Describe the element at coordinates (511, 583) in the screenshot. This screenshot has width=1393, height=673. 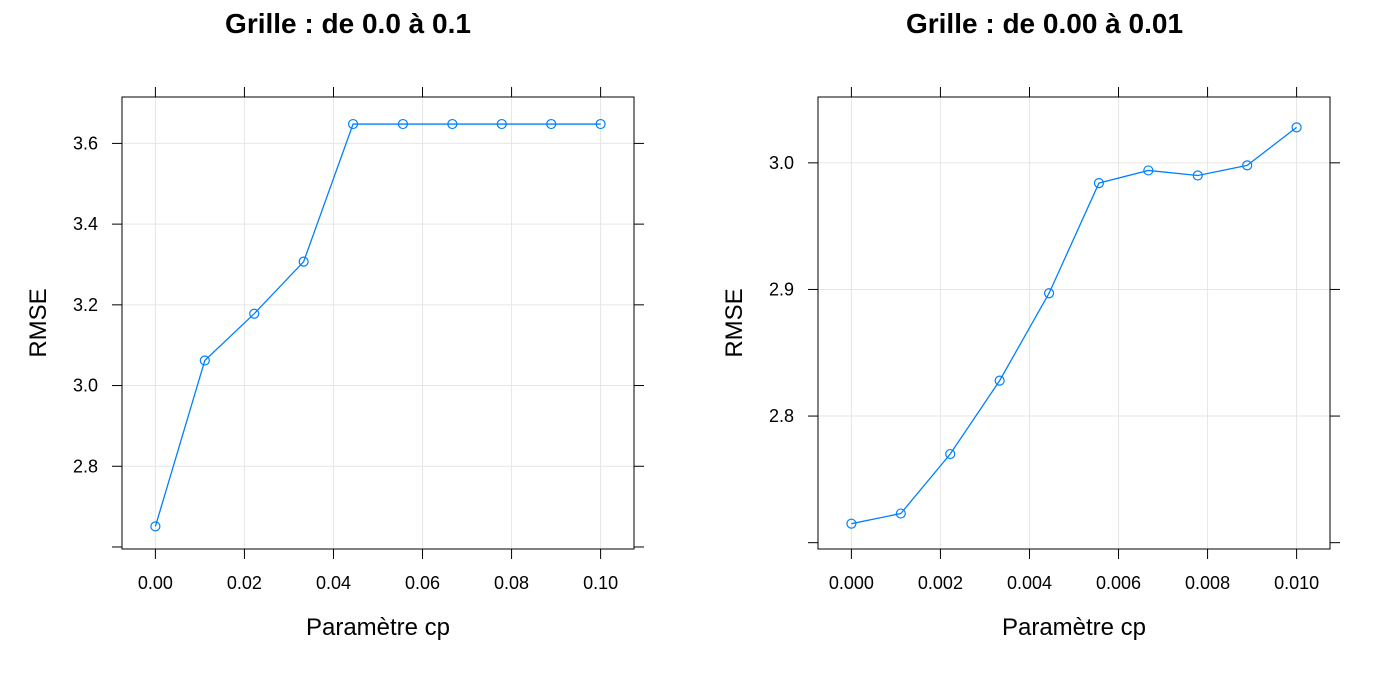
I see `x-tick-label: 0.08` at that location.